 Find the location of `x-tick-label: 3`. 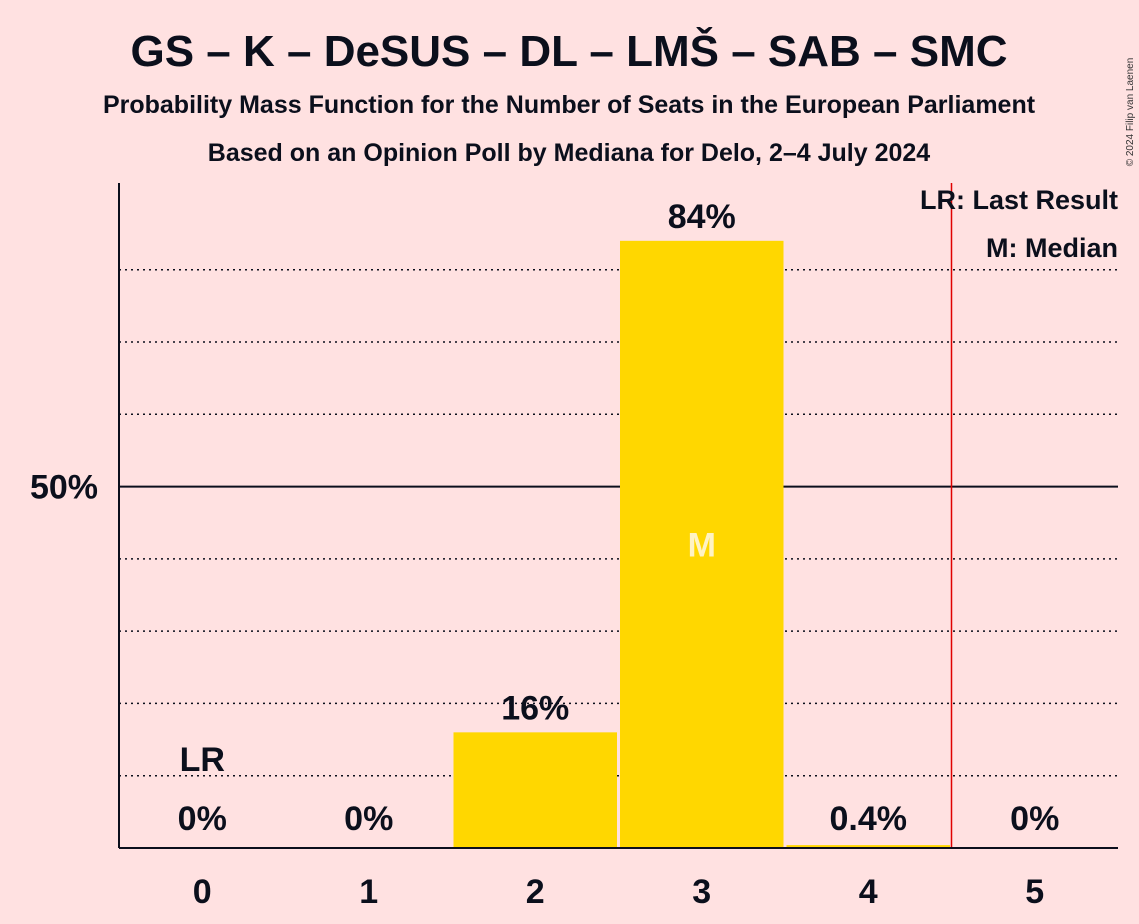

x-tick-label: 3 is located at coordinates (701, 892).